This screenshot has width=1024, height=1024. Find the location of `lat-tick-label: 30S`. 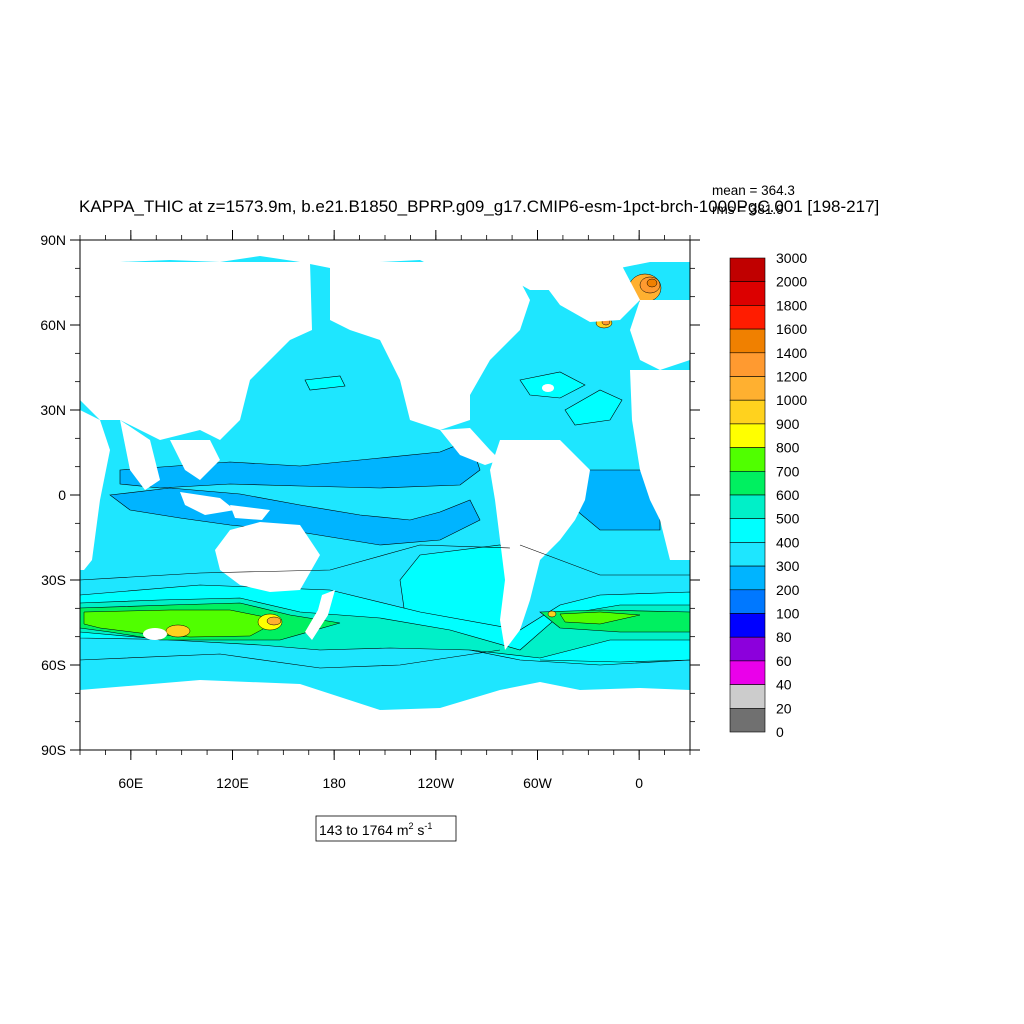

lat-tick-label: 30S is located at coordinates (53, 580).